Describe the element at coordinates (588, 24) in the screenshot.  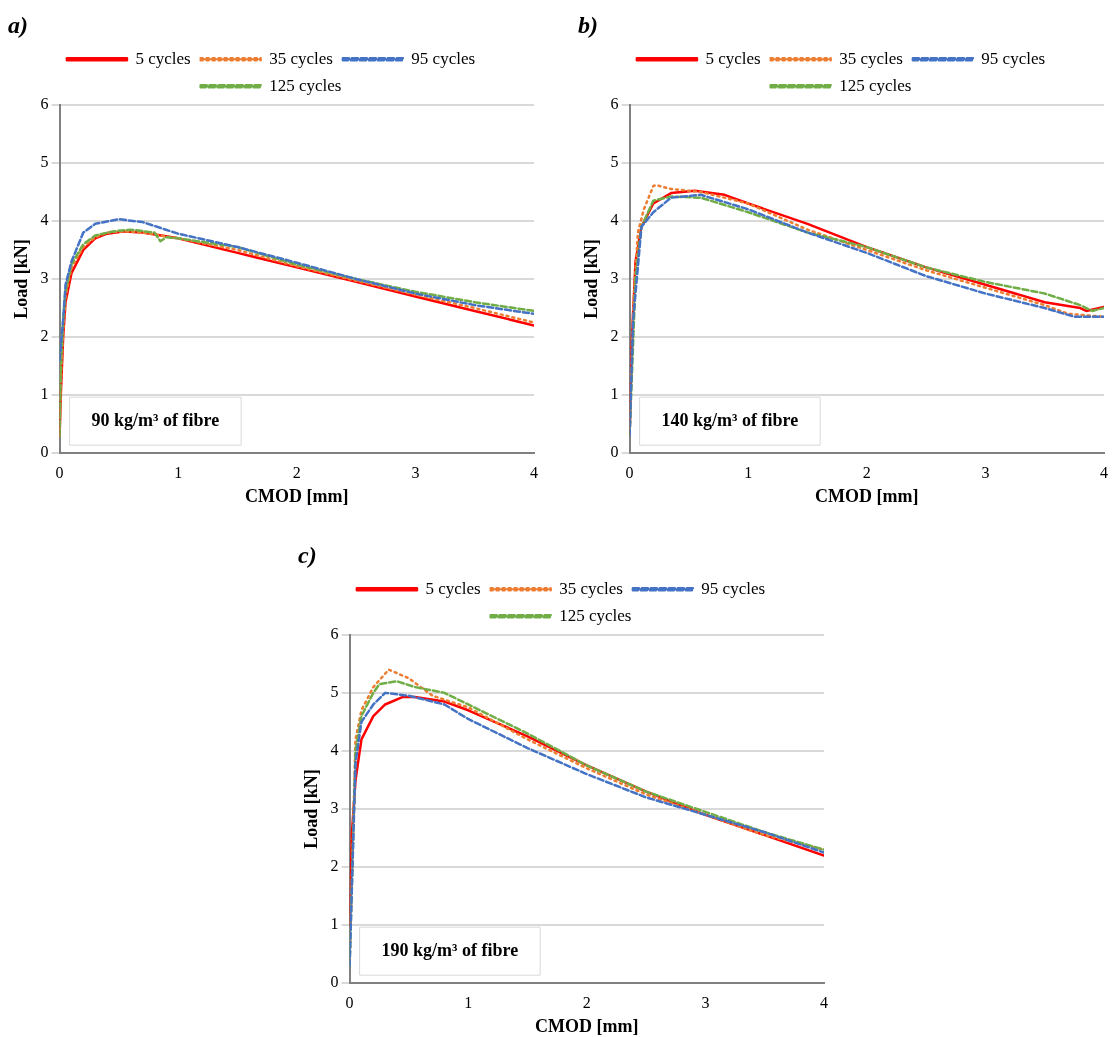
I see `chart-title: b)` at that location.